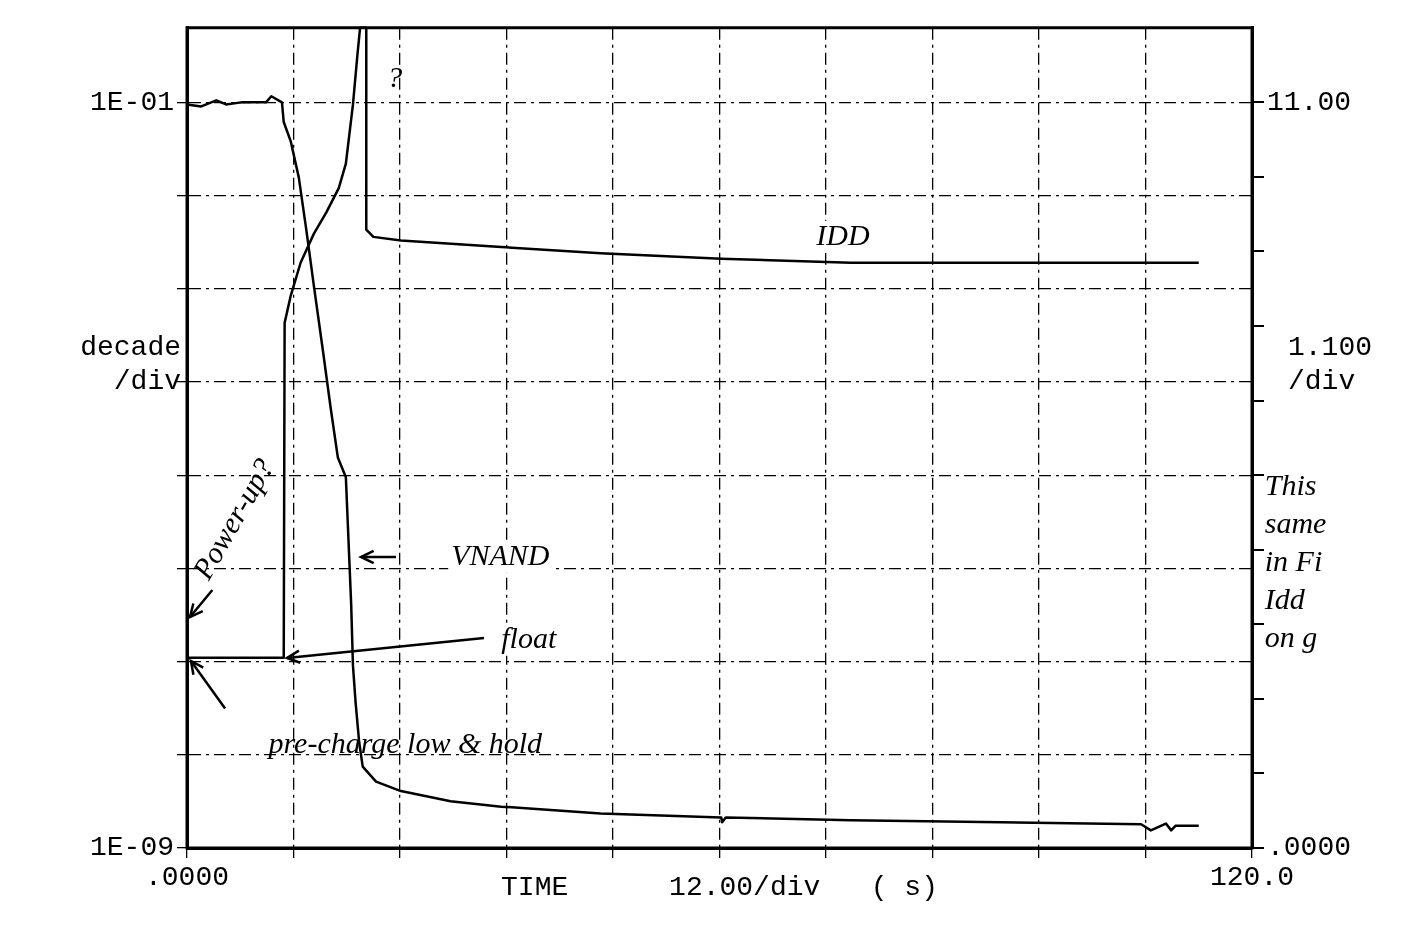 This screenshot has height=928, width=1426. Describe the element at coordinates (529, 637) in the screenshot. I see `annotation: float` at that location.